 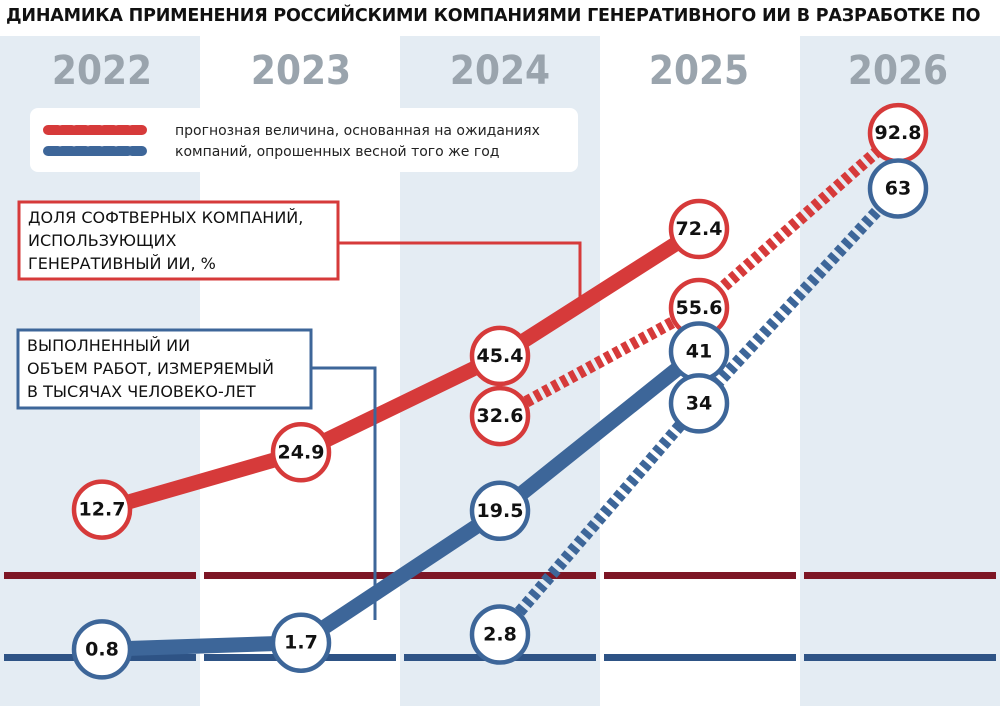 I want to click on share-label-line: ГЕНЕРАТИВНЫЙ ИИ, %, so click(x=122, y=263).